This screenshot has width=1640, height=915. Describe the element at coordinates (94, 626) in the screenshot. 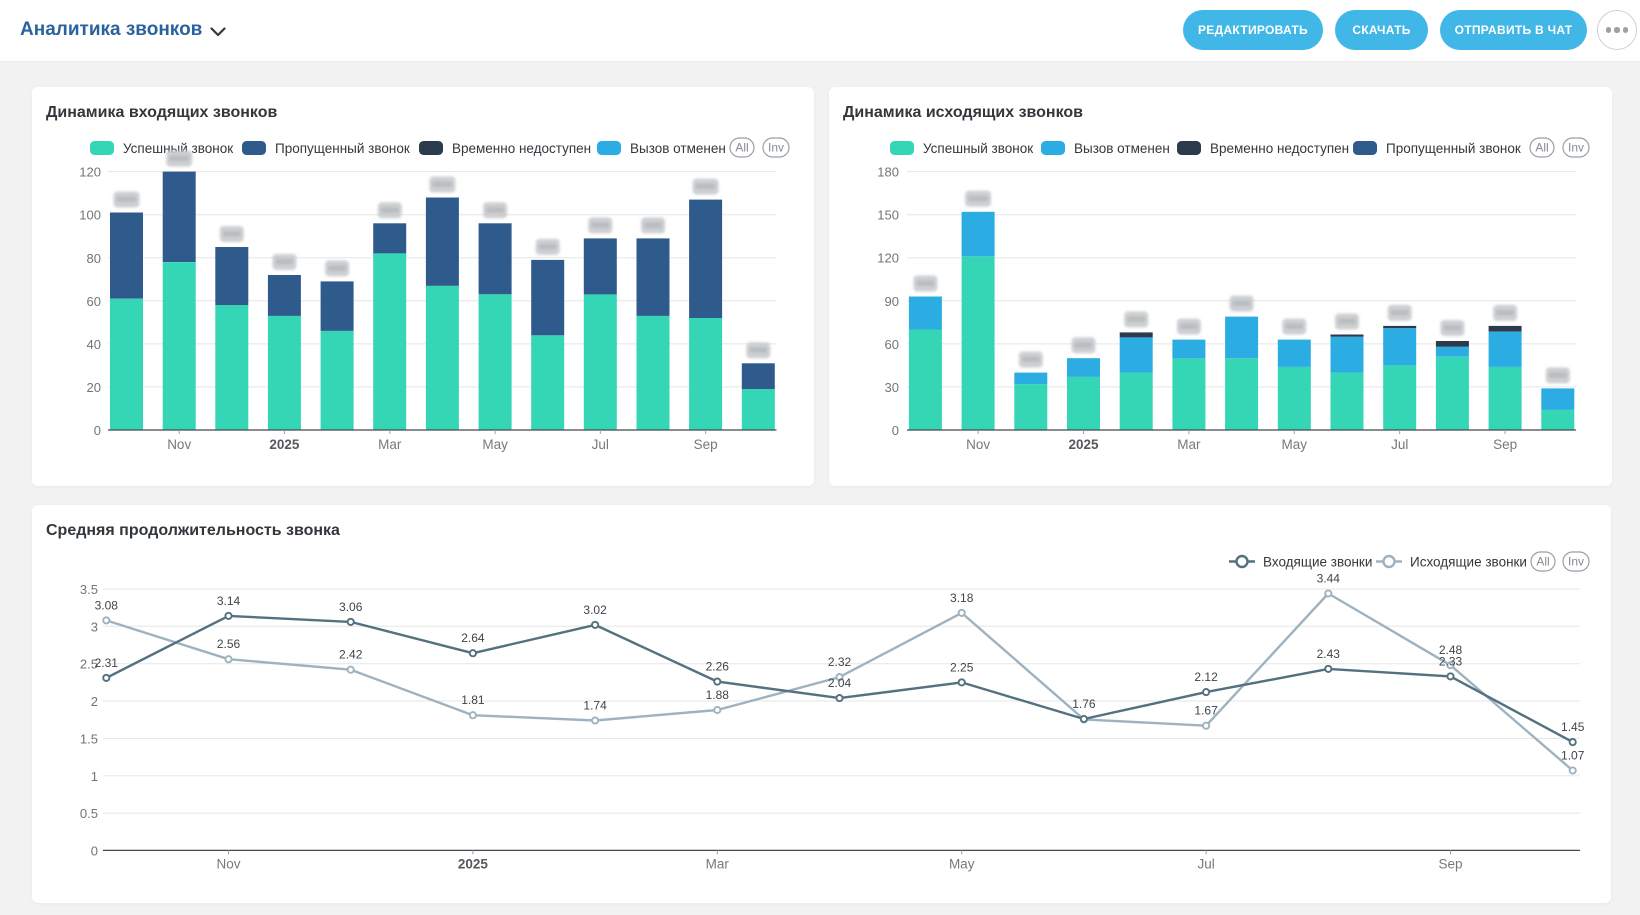

I see `svg-text: 3` at that location.